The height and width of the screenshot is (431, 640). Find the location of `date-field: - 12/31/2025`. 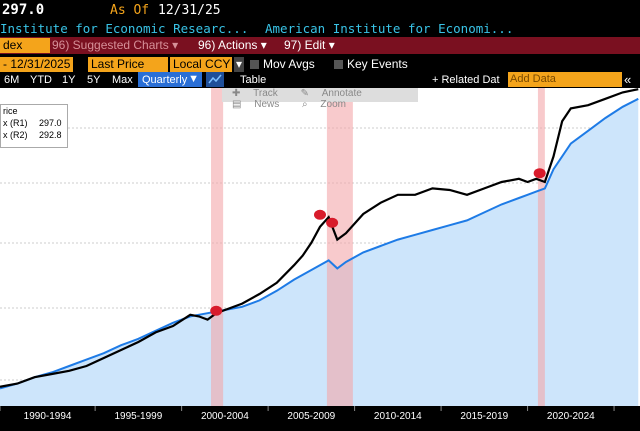

date-field: - 12/31/2025 is located at coordinates (37, 64).